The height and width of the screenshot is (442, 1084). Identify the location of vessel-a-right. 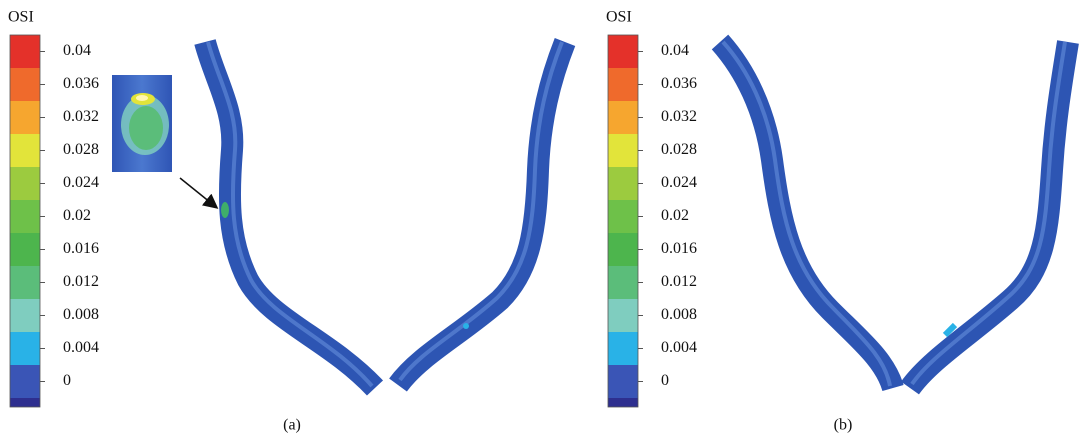
(482, 214).